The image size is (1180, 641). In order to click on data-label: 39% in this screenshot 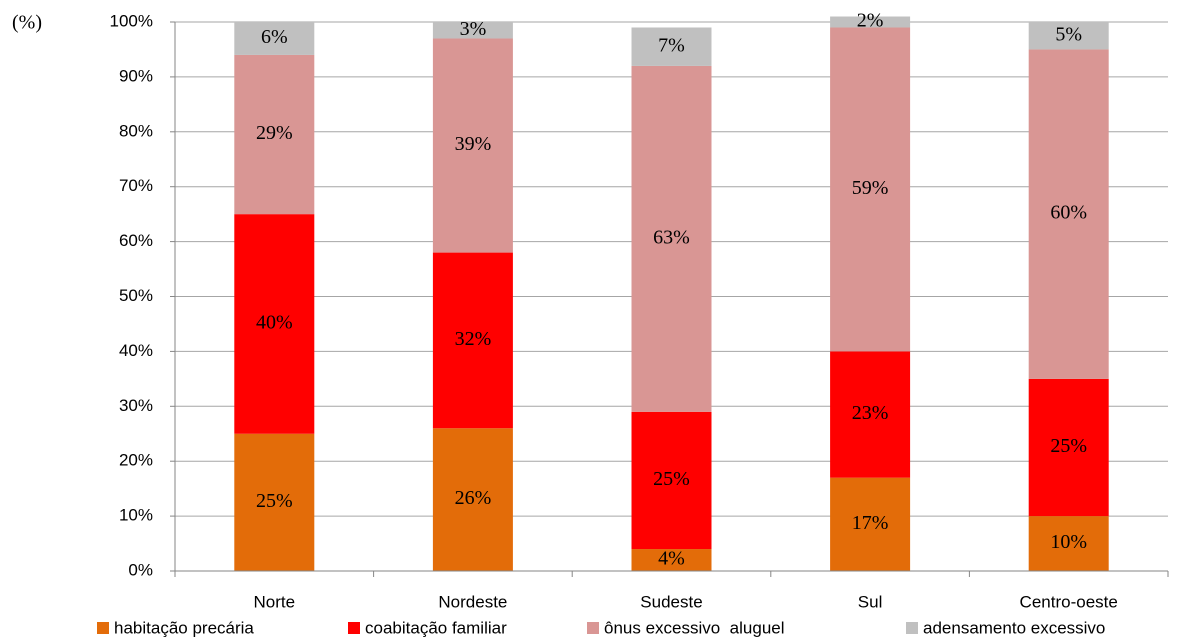, I will do `click(473, 144)`.